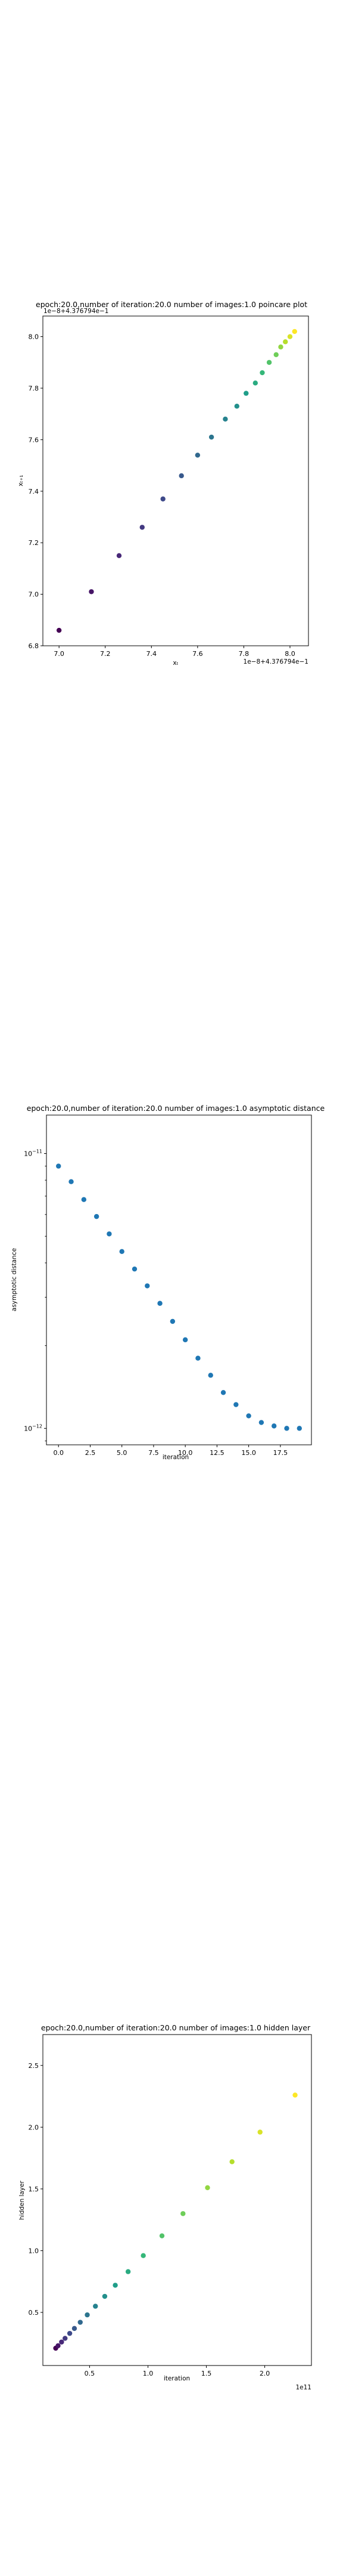  Describe the element at coordinates (21, 481) in the screenshot. I see `chart1-y-axis-label: xₜ₊₁` at that location.